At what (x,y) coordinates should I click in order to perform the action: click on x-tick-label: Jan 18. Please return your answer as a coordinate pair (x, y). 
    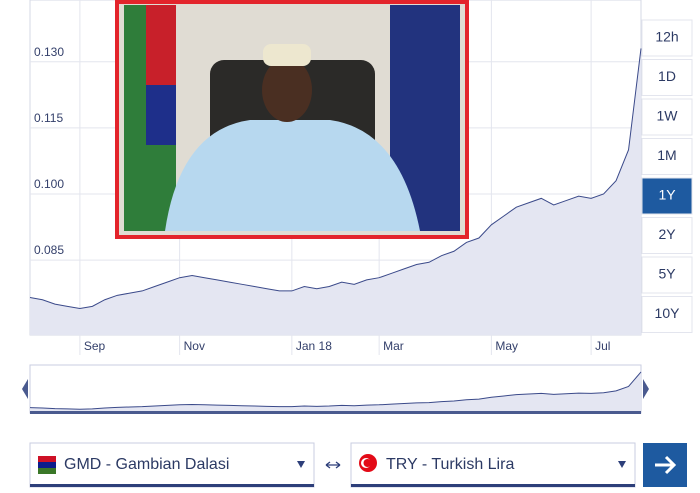
    Looking at the image, I should click on (314, 346).